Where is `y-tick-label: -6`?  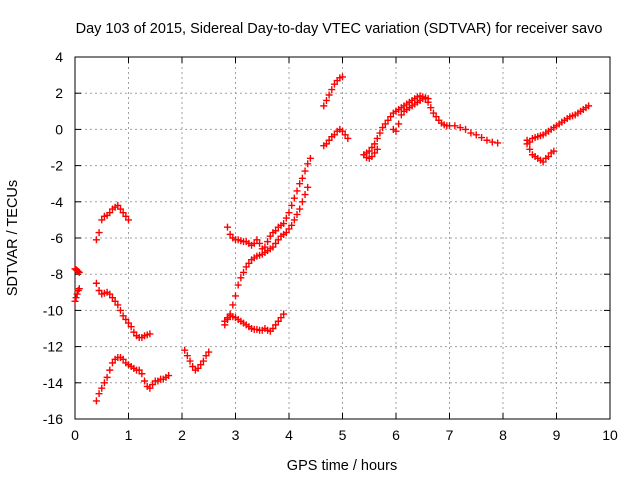
y-tick-label: -6 is located at coordinates (57, 238).